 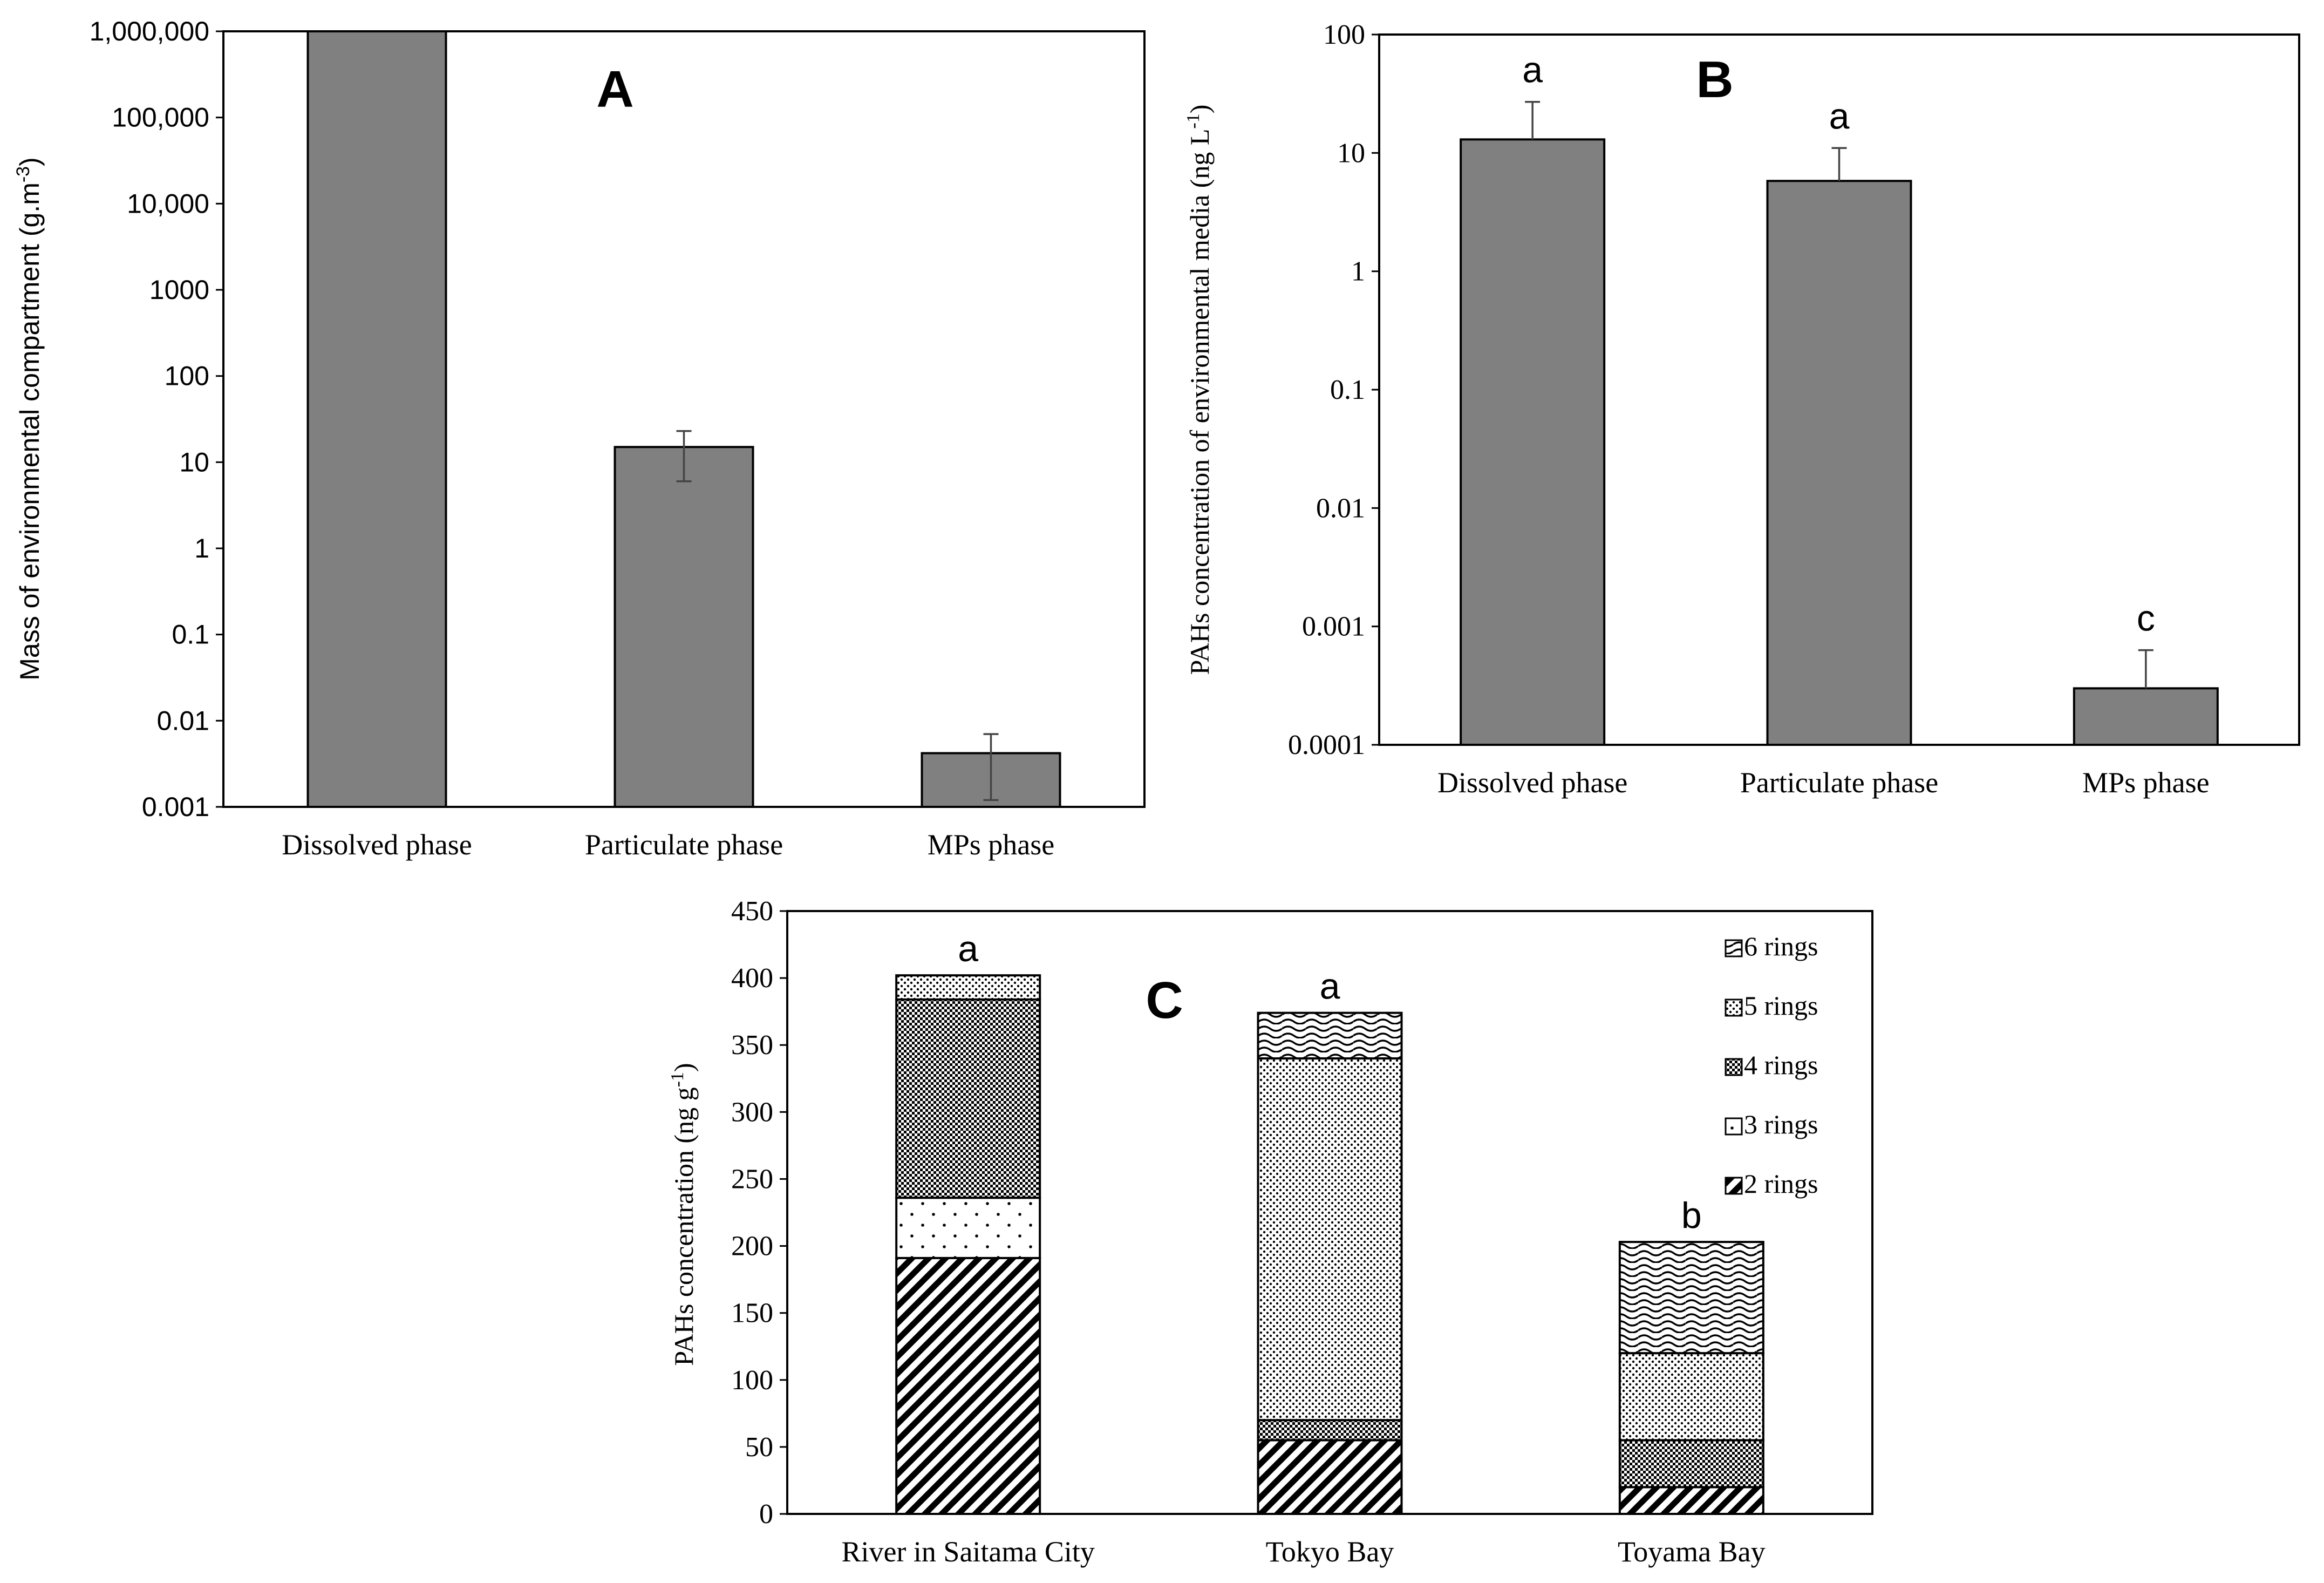 I want to click on panel-c-y-ticks: 0 50 100 150 200 250 300 350 400 450, so click(x=759, y=1213).